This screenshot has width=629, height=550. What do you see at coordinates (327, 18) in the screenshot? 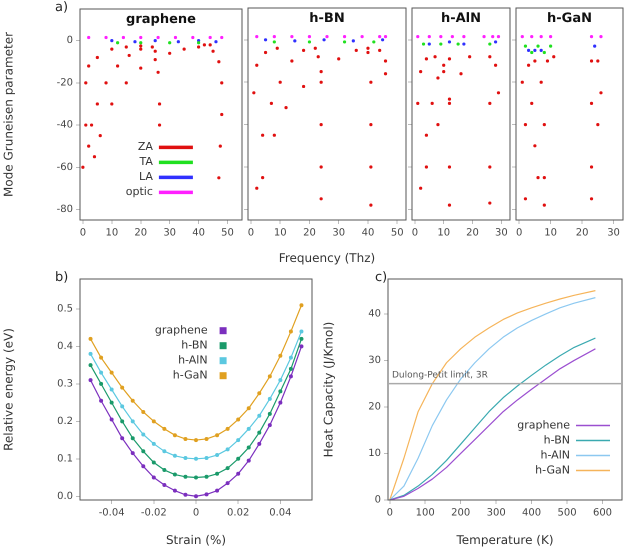
I see `chart-title: h-BN` at bounding box center [327, 18].